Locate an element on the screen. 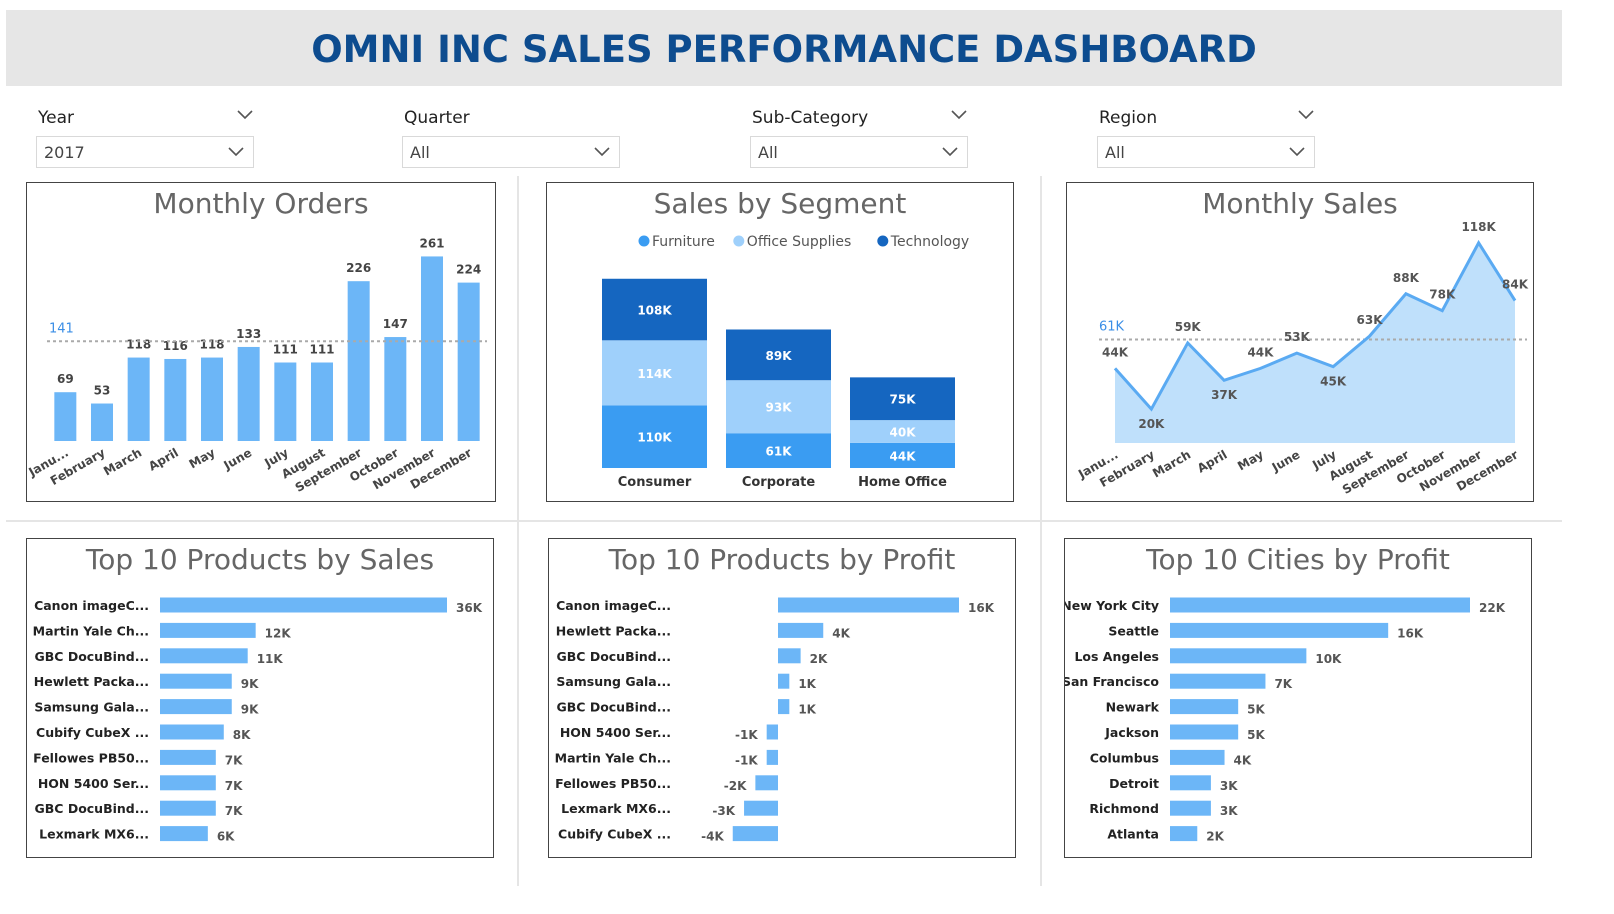  area-fill is located at coordinates (1315, 342).